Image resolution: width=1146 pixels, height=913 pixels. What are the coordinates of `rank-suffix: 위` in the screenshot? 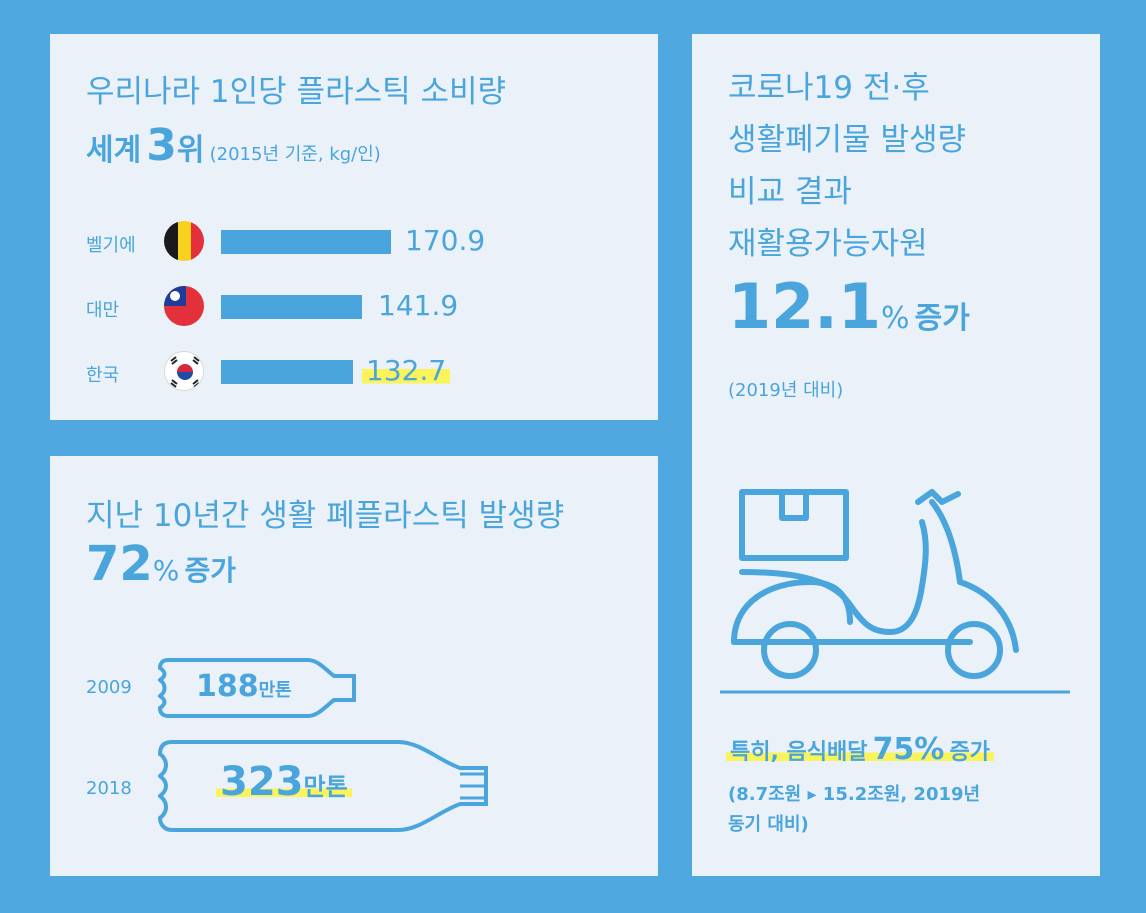 It's located at (190, 150).